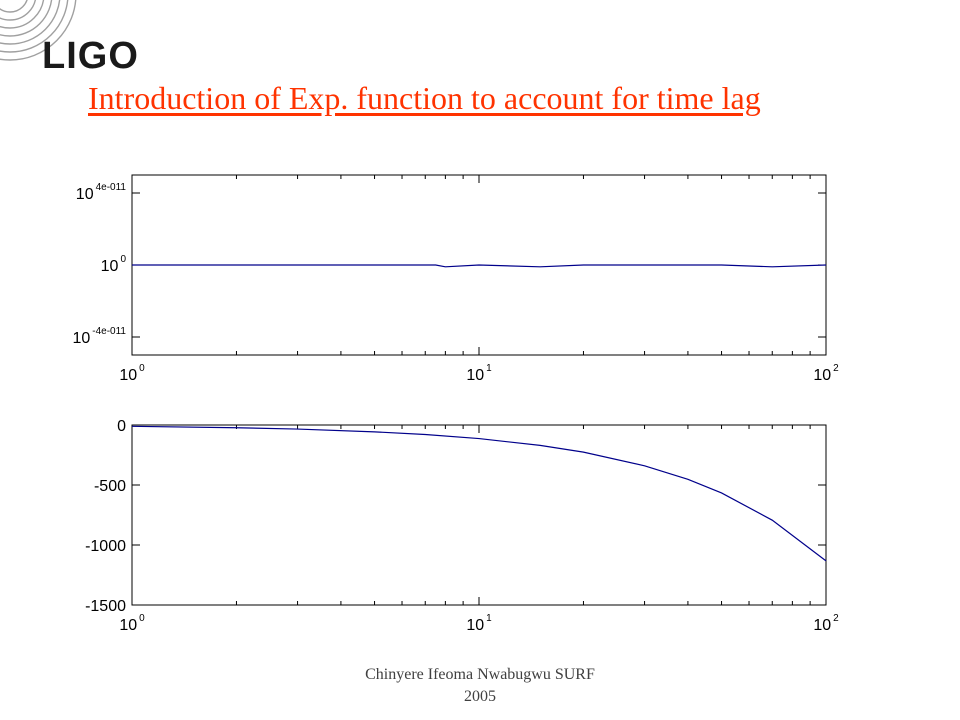  What do you see at coordinates (90, 56) in the screenshot?
I see `ligo-logo: LIGO` at bounding box center [90, 56].